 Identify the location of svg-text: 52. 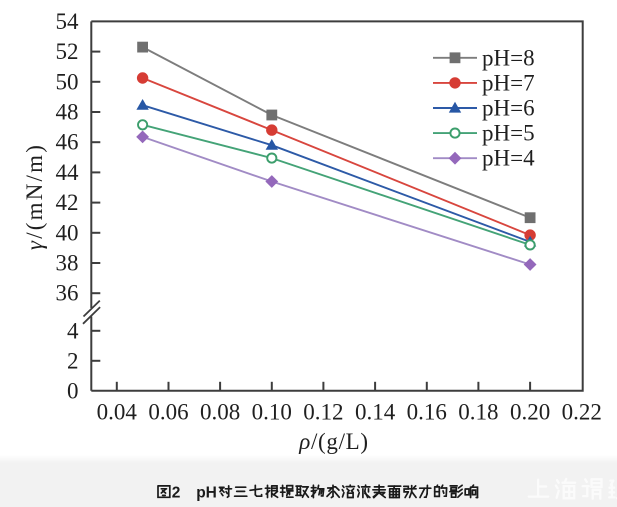
(67, 51).